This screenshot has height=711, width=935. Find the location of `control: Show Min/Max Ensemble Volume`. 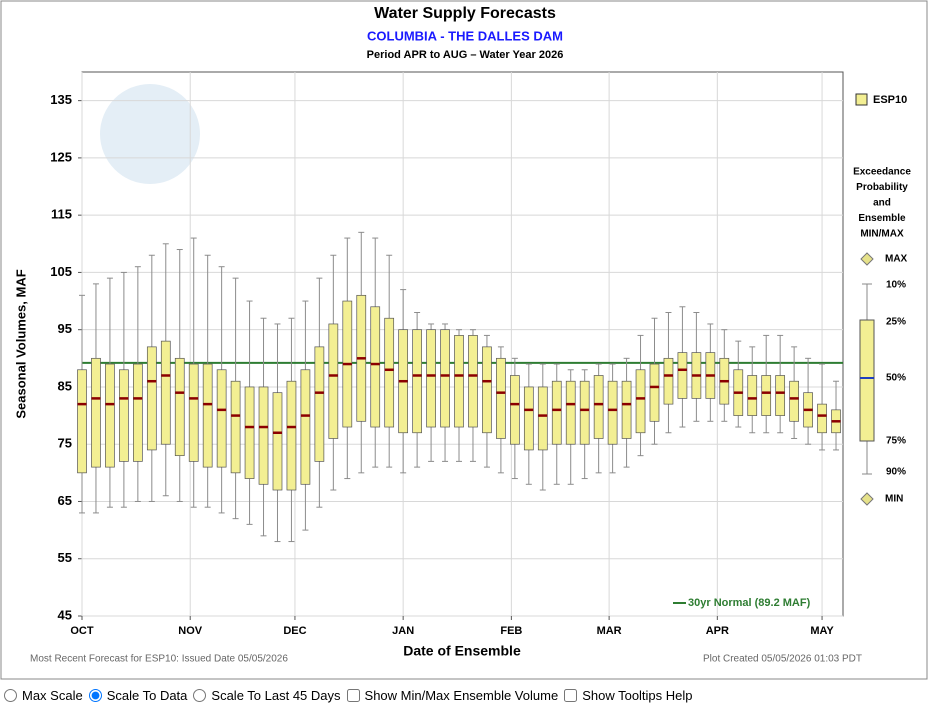

control: Show Min/Max Ensemble Volume is located at coordinates (452, 695).